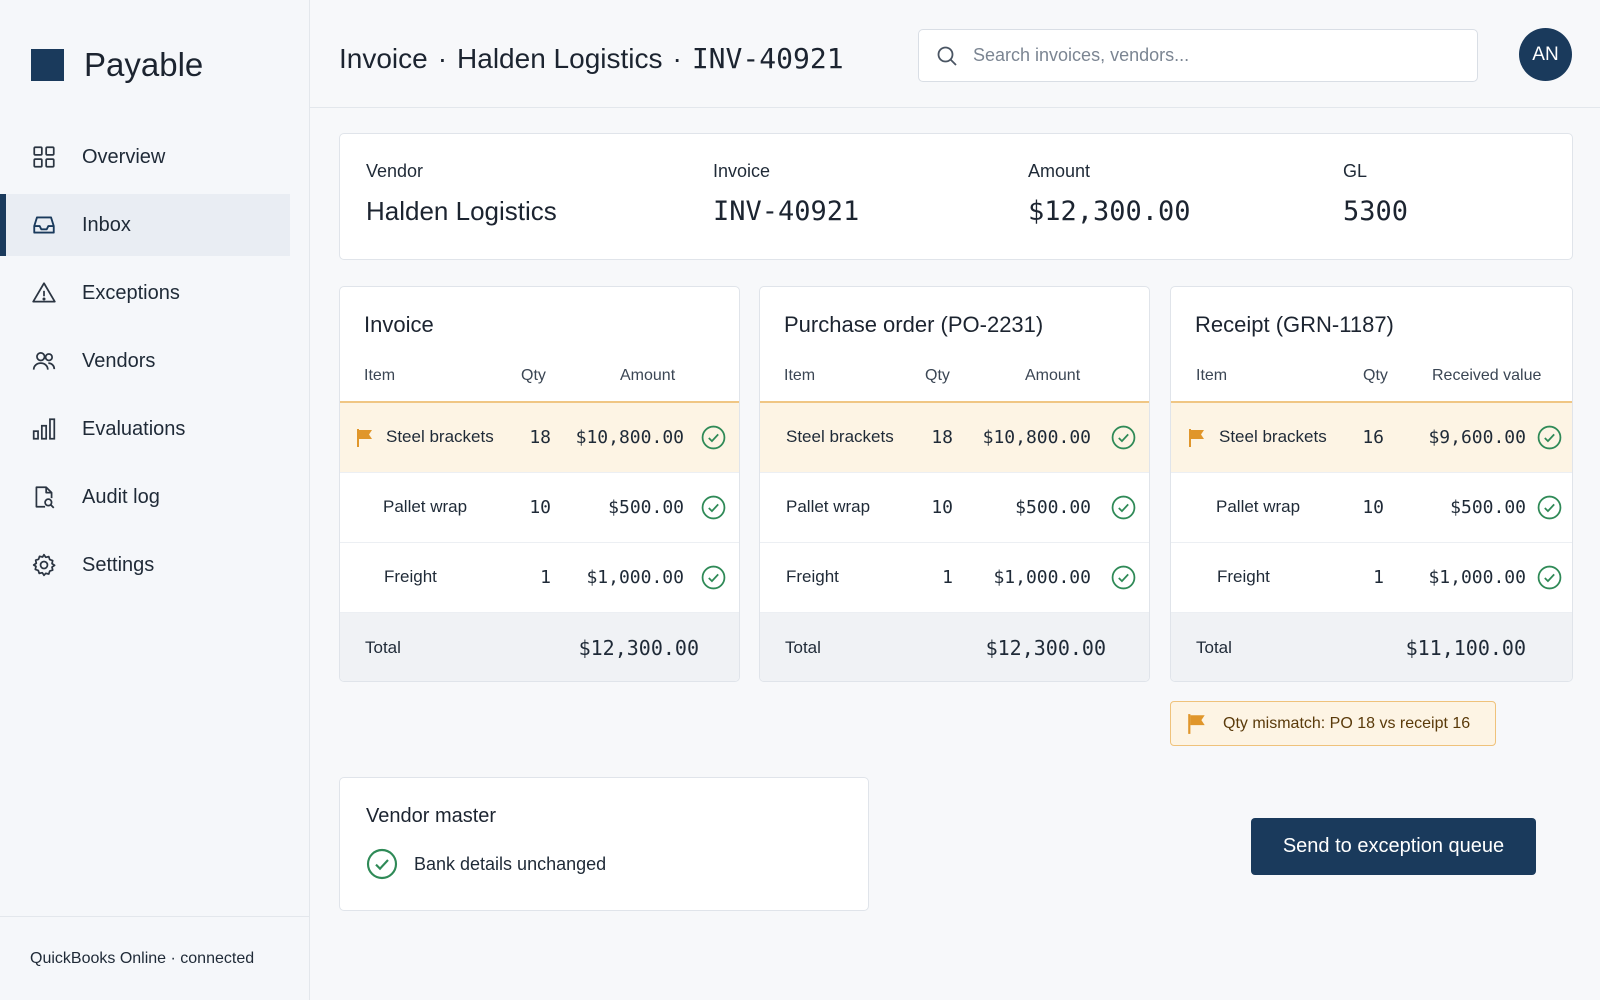  What do you see at coordinates (461, 194) in the screenshot?
I see `summary-vendor: Vendor Halden Logistics` at bounding box center [461, 194].